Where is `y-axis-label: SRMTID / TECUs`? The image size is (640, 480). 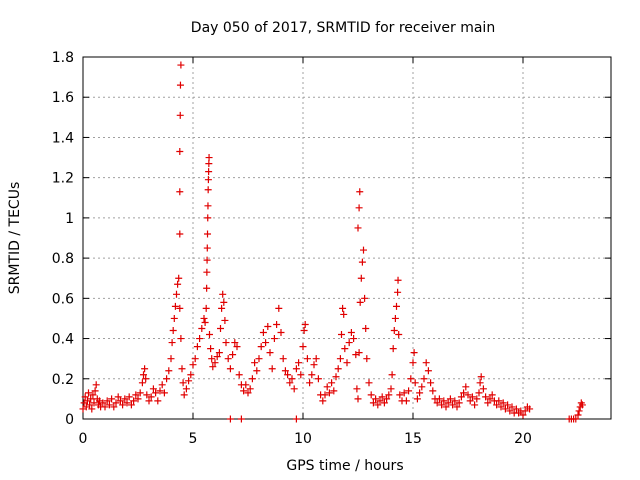 y-axis-label: SRMTID / TECUs is located at coordinates (15, 238).